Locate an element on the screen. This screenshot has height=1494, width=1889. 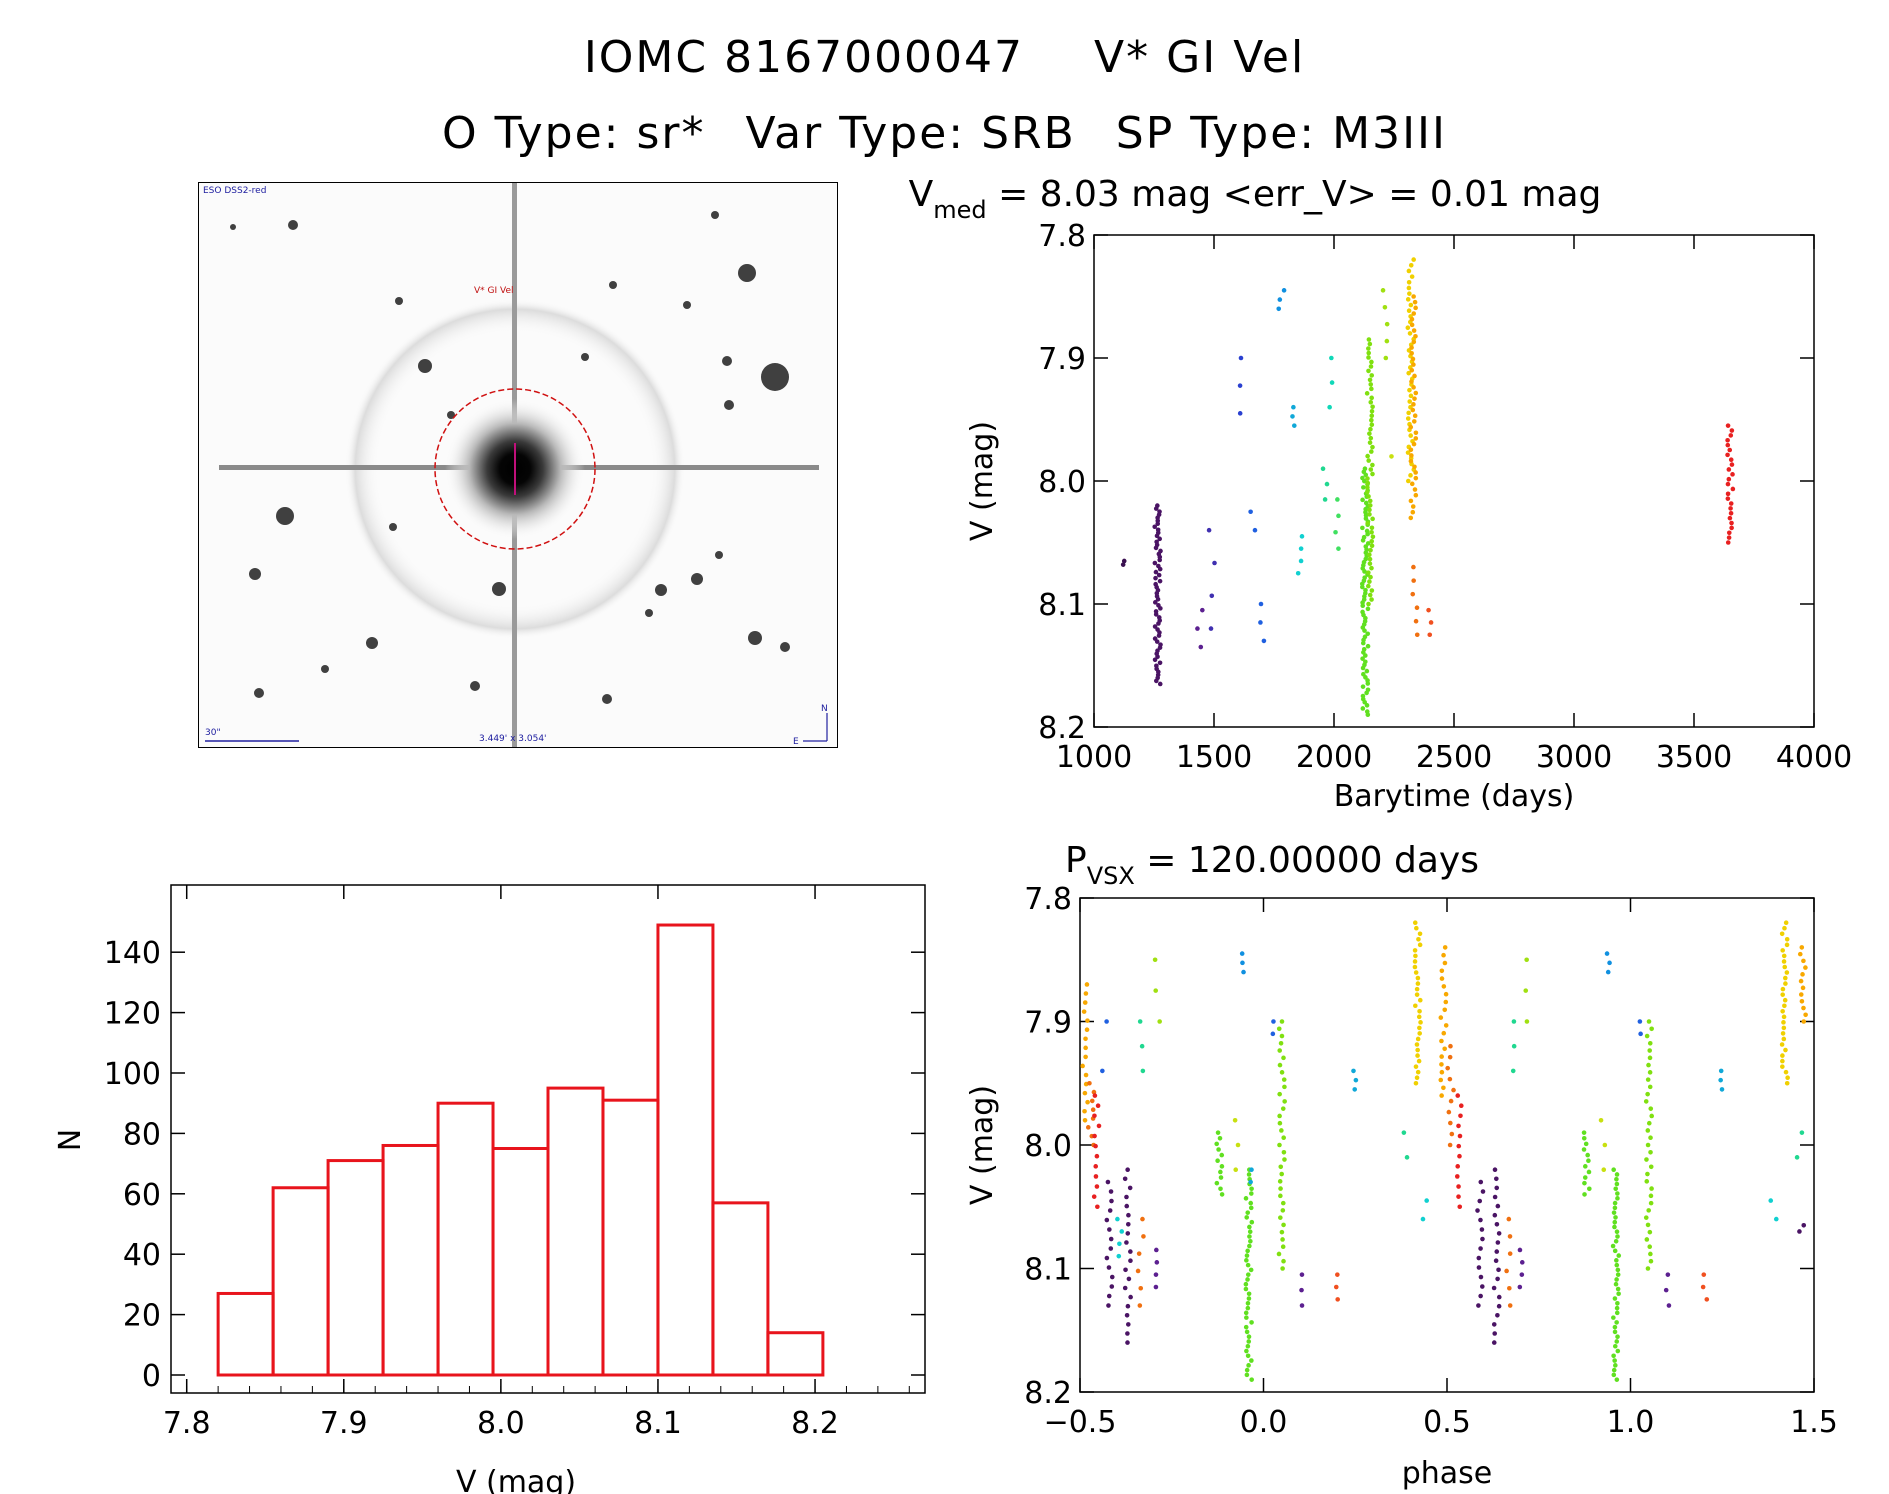
ph-ytick-label: 8.2 is located at coordinates (1048, 1393).